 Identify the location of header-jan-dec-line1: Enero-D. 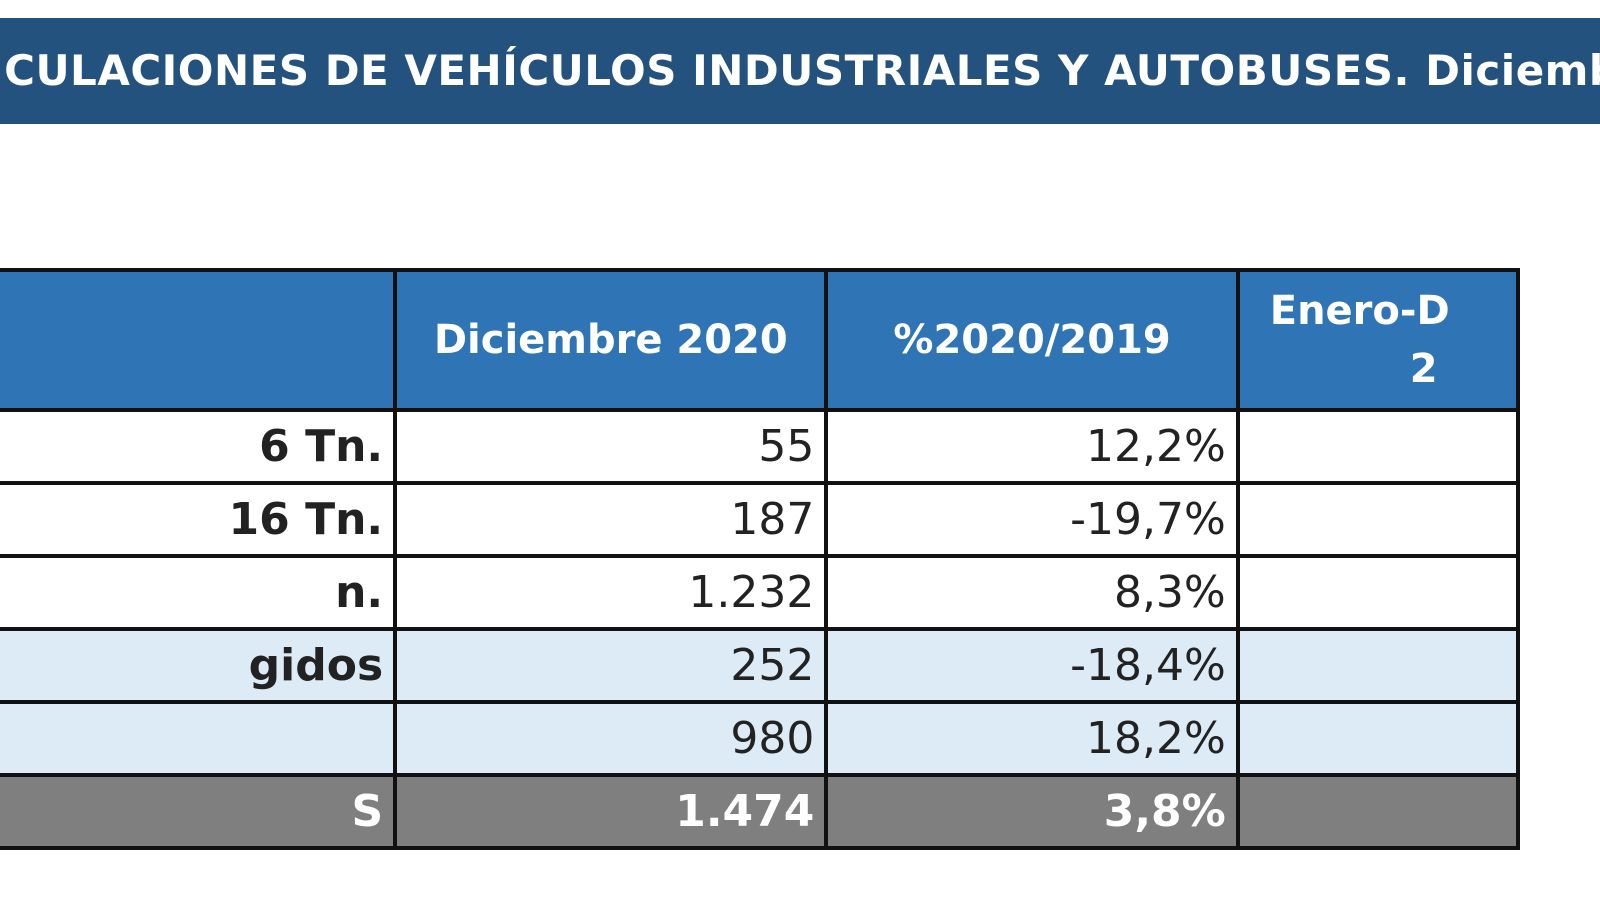
(1359, 311).